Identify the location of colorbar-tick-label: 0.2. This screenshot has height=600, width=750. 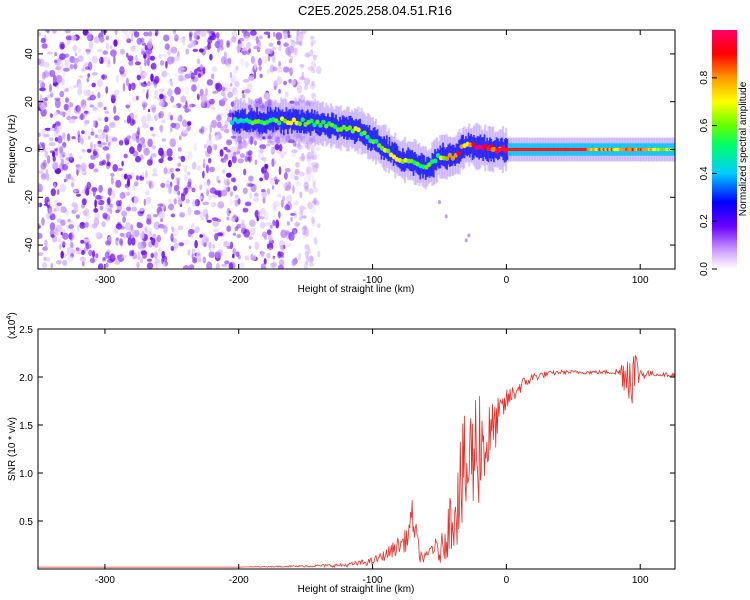
(704, 221).